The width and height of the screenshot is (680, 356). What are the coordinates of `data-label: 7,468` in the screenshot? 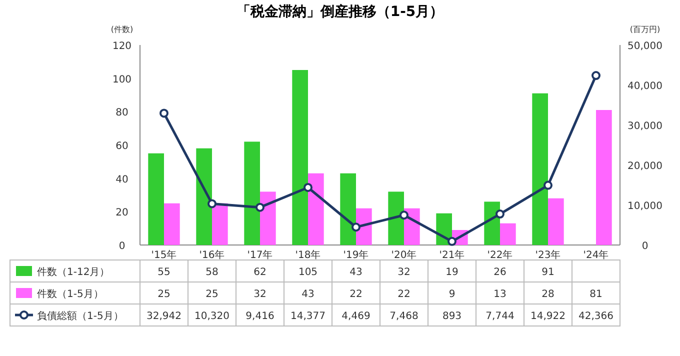 It's located at (404, 316).